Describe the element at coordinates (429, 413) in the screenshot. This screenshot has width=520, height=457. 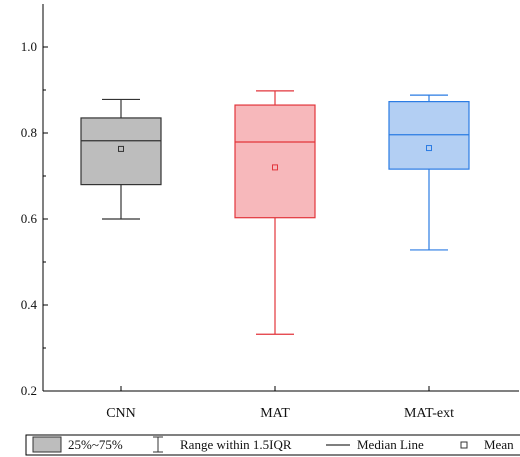
I see `x-tick-label: MAT-ext` at that location.